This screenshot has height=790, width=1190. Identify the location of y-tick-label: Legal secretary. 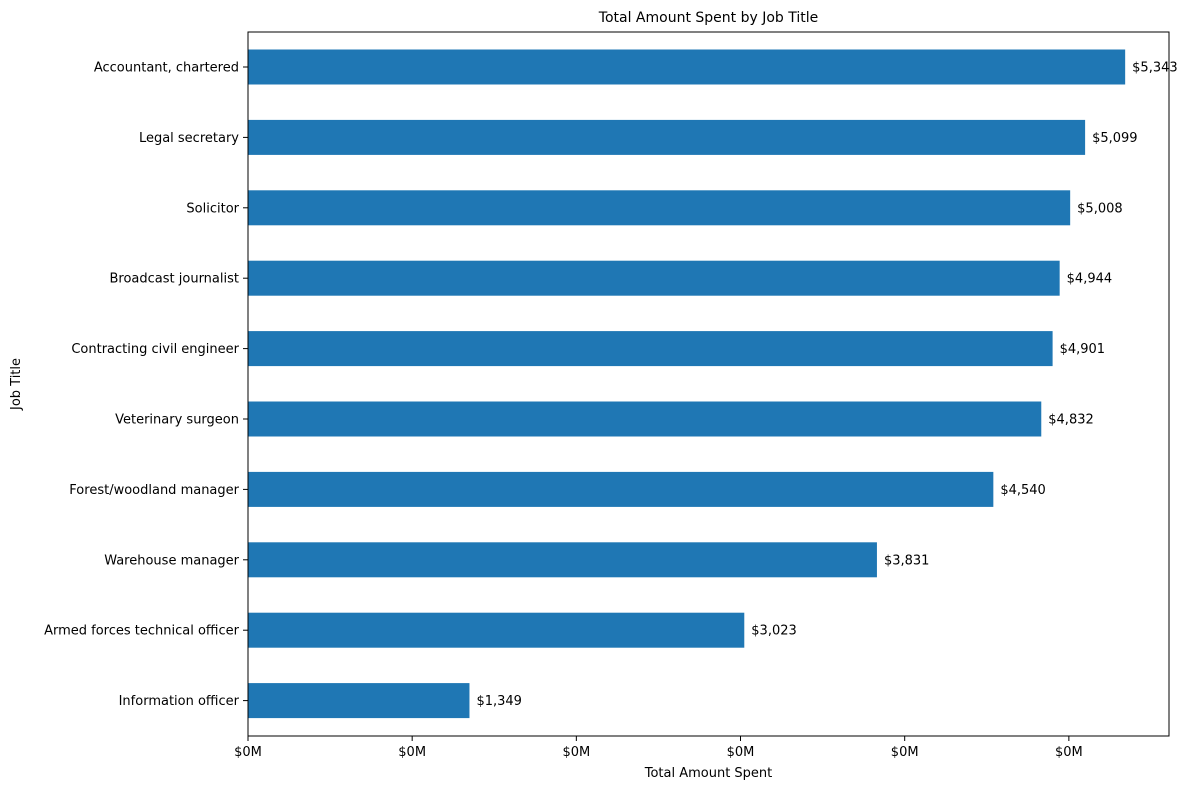
(189, 138).